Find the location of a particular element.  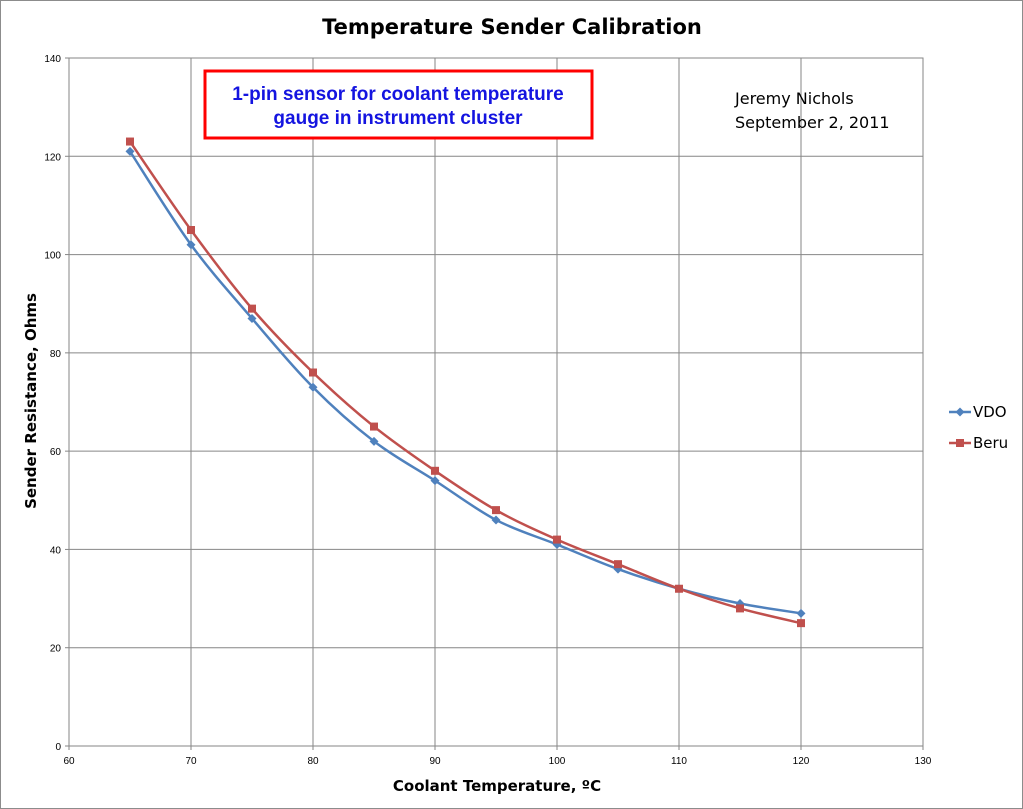

legend-label-beru: Beru is located at coordinates (990, 443).